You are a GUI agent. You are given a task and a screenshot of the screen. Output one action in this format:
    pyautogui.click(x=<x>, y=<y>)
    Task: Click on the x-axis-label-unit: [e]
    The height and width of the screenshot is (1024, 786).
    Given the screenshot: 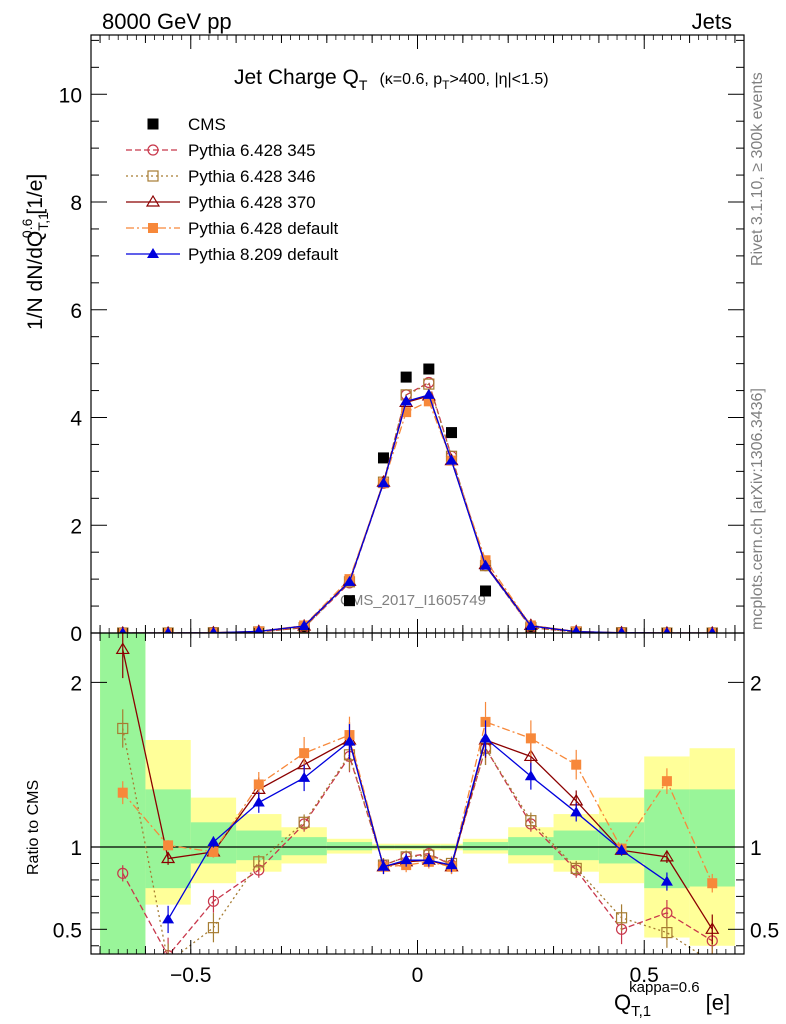 What is the action you would take?
    pyautogui.click(x=718, y=1002)
    